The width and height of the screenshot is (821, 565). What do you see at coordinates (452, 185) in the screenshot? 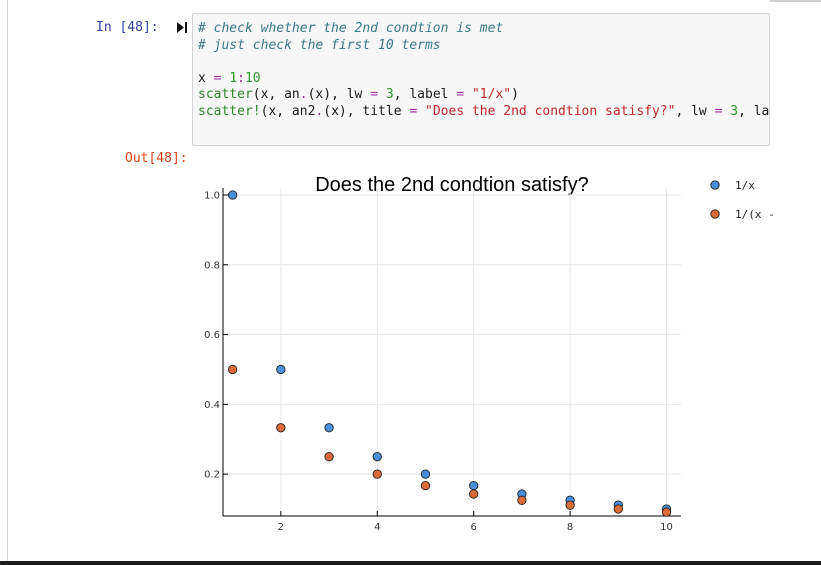
I see `plot-title: Does the 2nd condtion satisfy?` at bounding box center [452, 185].